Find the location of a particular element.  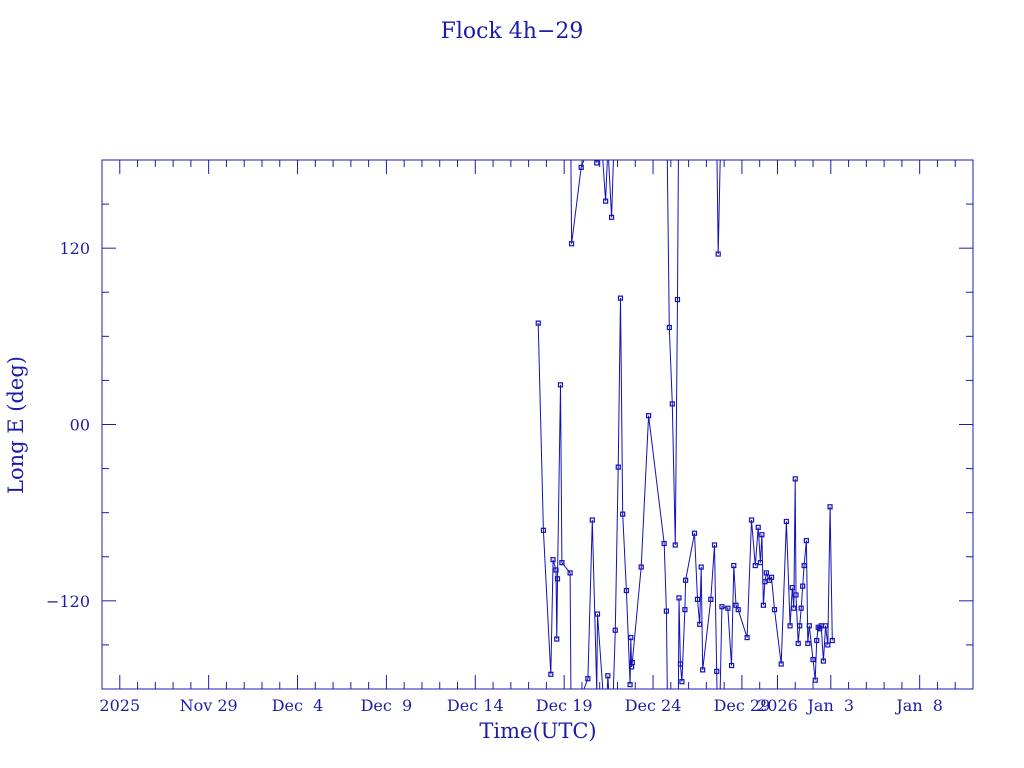

y-tick-label: 00 is located at coordinates (80, 425).